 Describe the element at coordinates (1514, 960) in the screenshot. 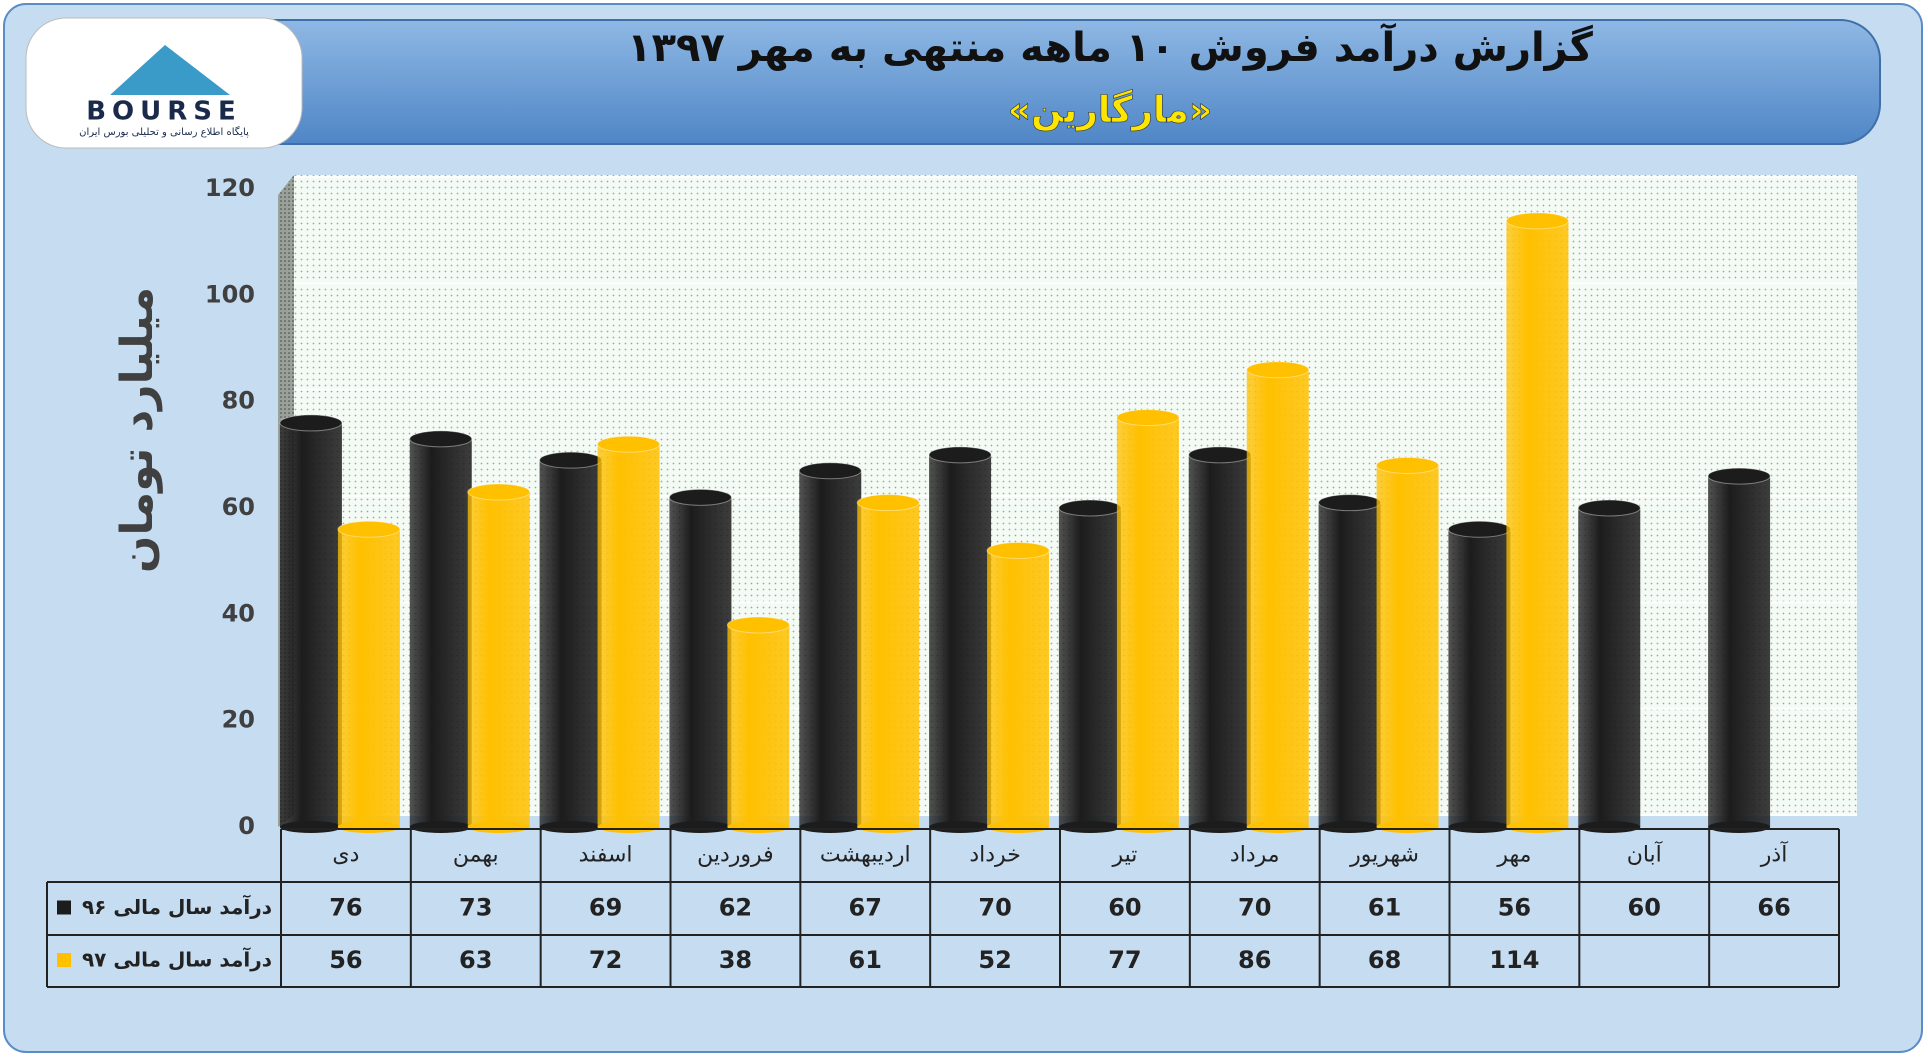

I see `table-value: 114` at that location.